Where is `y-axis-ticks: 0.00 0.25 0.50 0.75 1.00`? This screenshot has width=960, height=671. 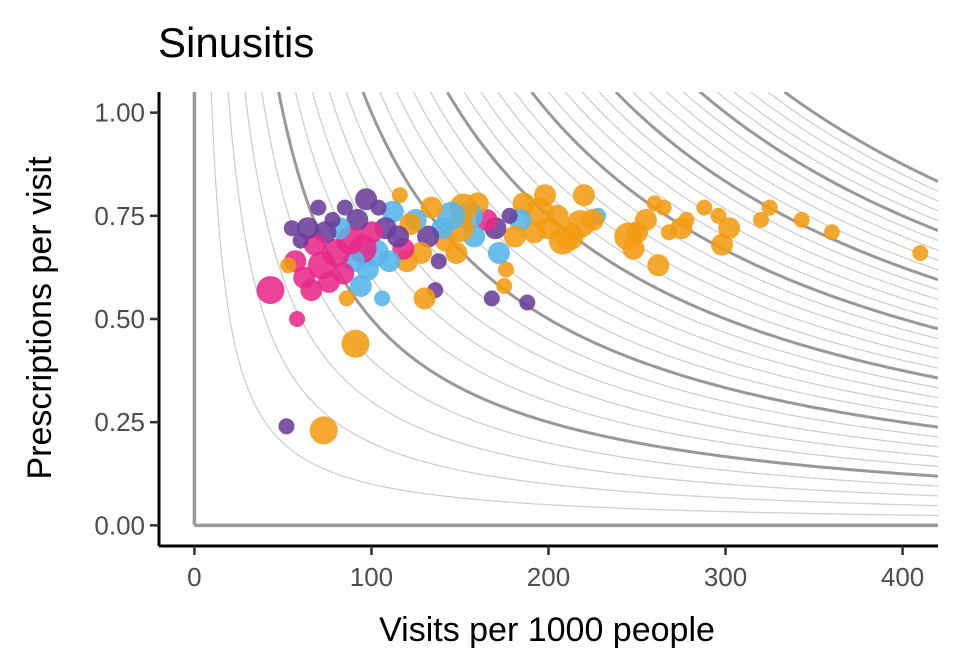 y-axis-ticks: 0.00 0.25 0.50 0.75 1.00 is located at coordinates (126, 319).